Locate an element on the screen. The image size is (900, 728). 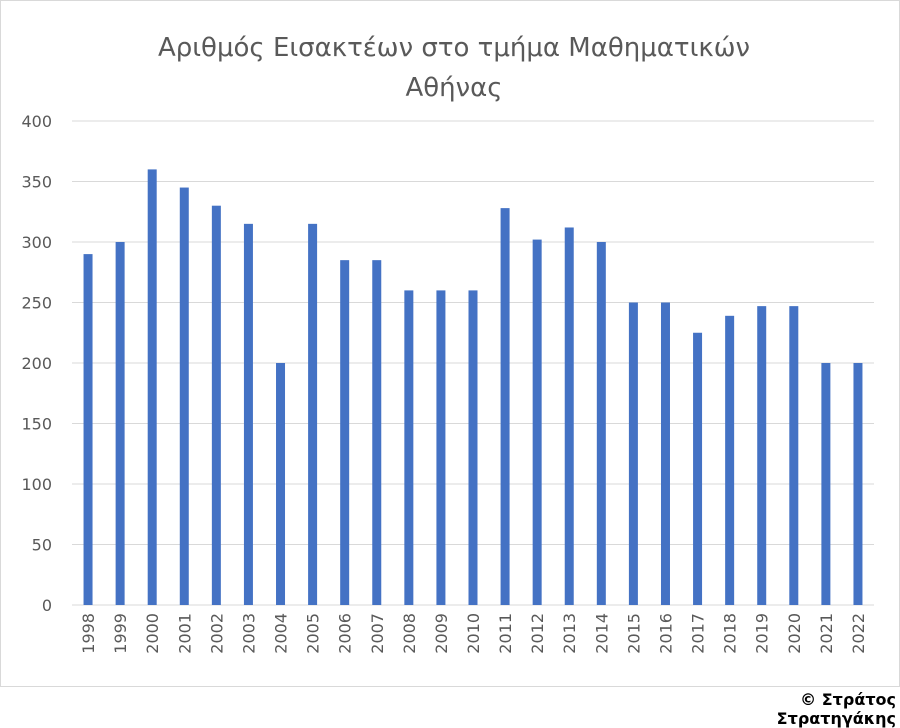
y-tick-label: 50 is located at coordinates (42, 545).